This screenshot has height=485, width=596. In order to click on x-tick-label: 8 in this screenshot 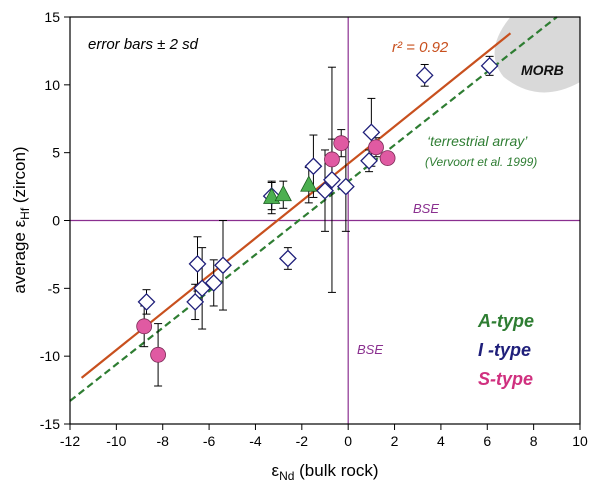, I will do `click(534, 441)`.